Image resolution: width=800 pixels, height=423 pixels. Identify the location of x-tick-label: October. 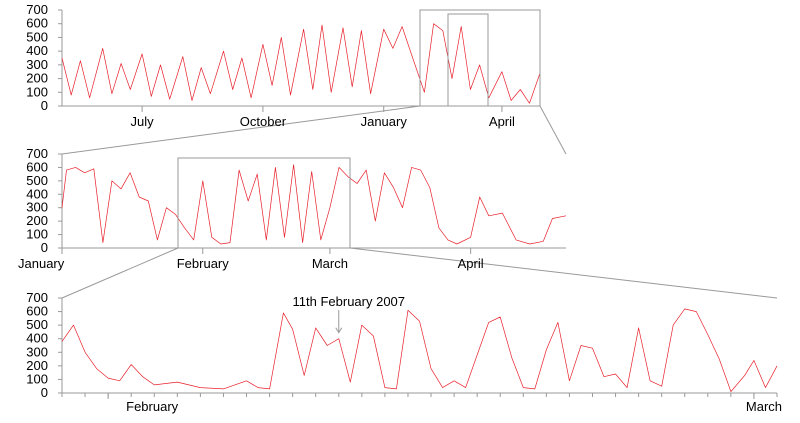
(263, 121).